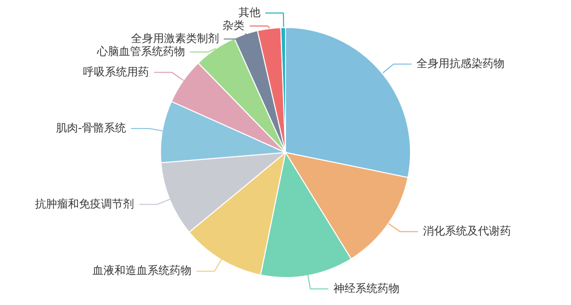 This screenshot has height=305, width=571. Describe the element at coordinates (460, 63) in the screenshot. I see `slice-label: 全身用抗感染药物` at that location.